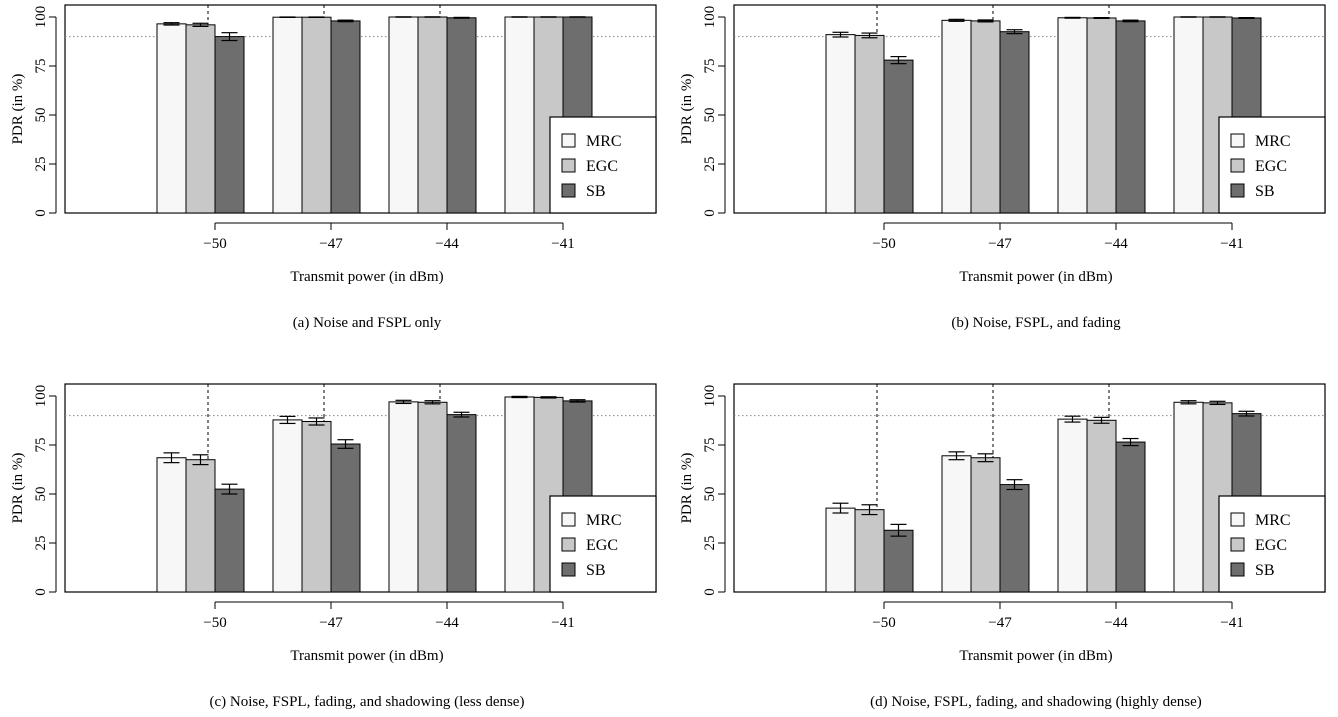 The height and width of the screenshot is (717, 1338). I want to click on legend-item-egc: EGC, so click(589, 166).